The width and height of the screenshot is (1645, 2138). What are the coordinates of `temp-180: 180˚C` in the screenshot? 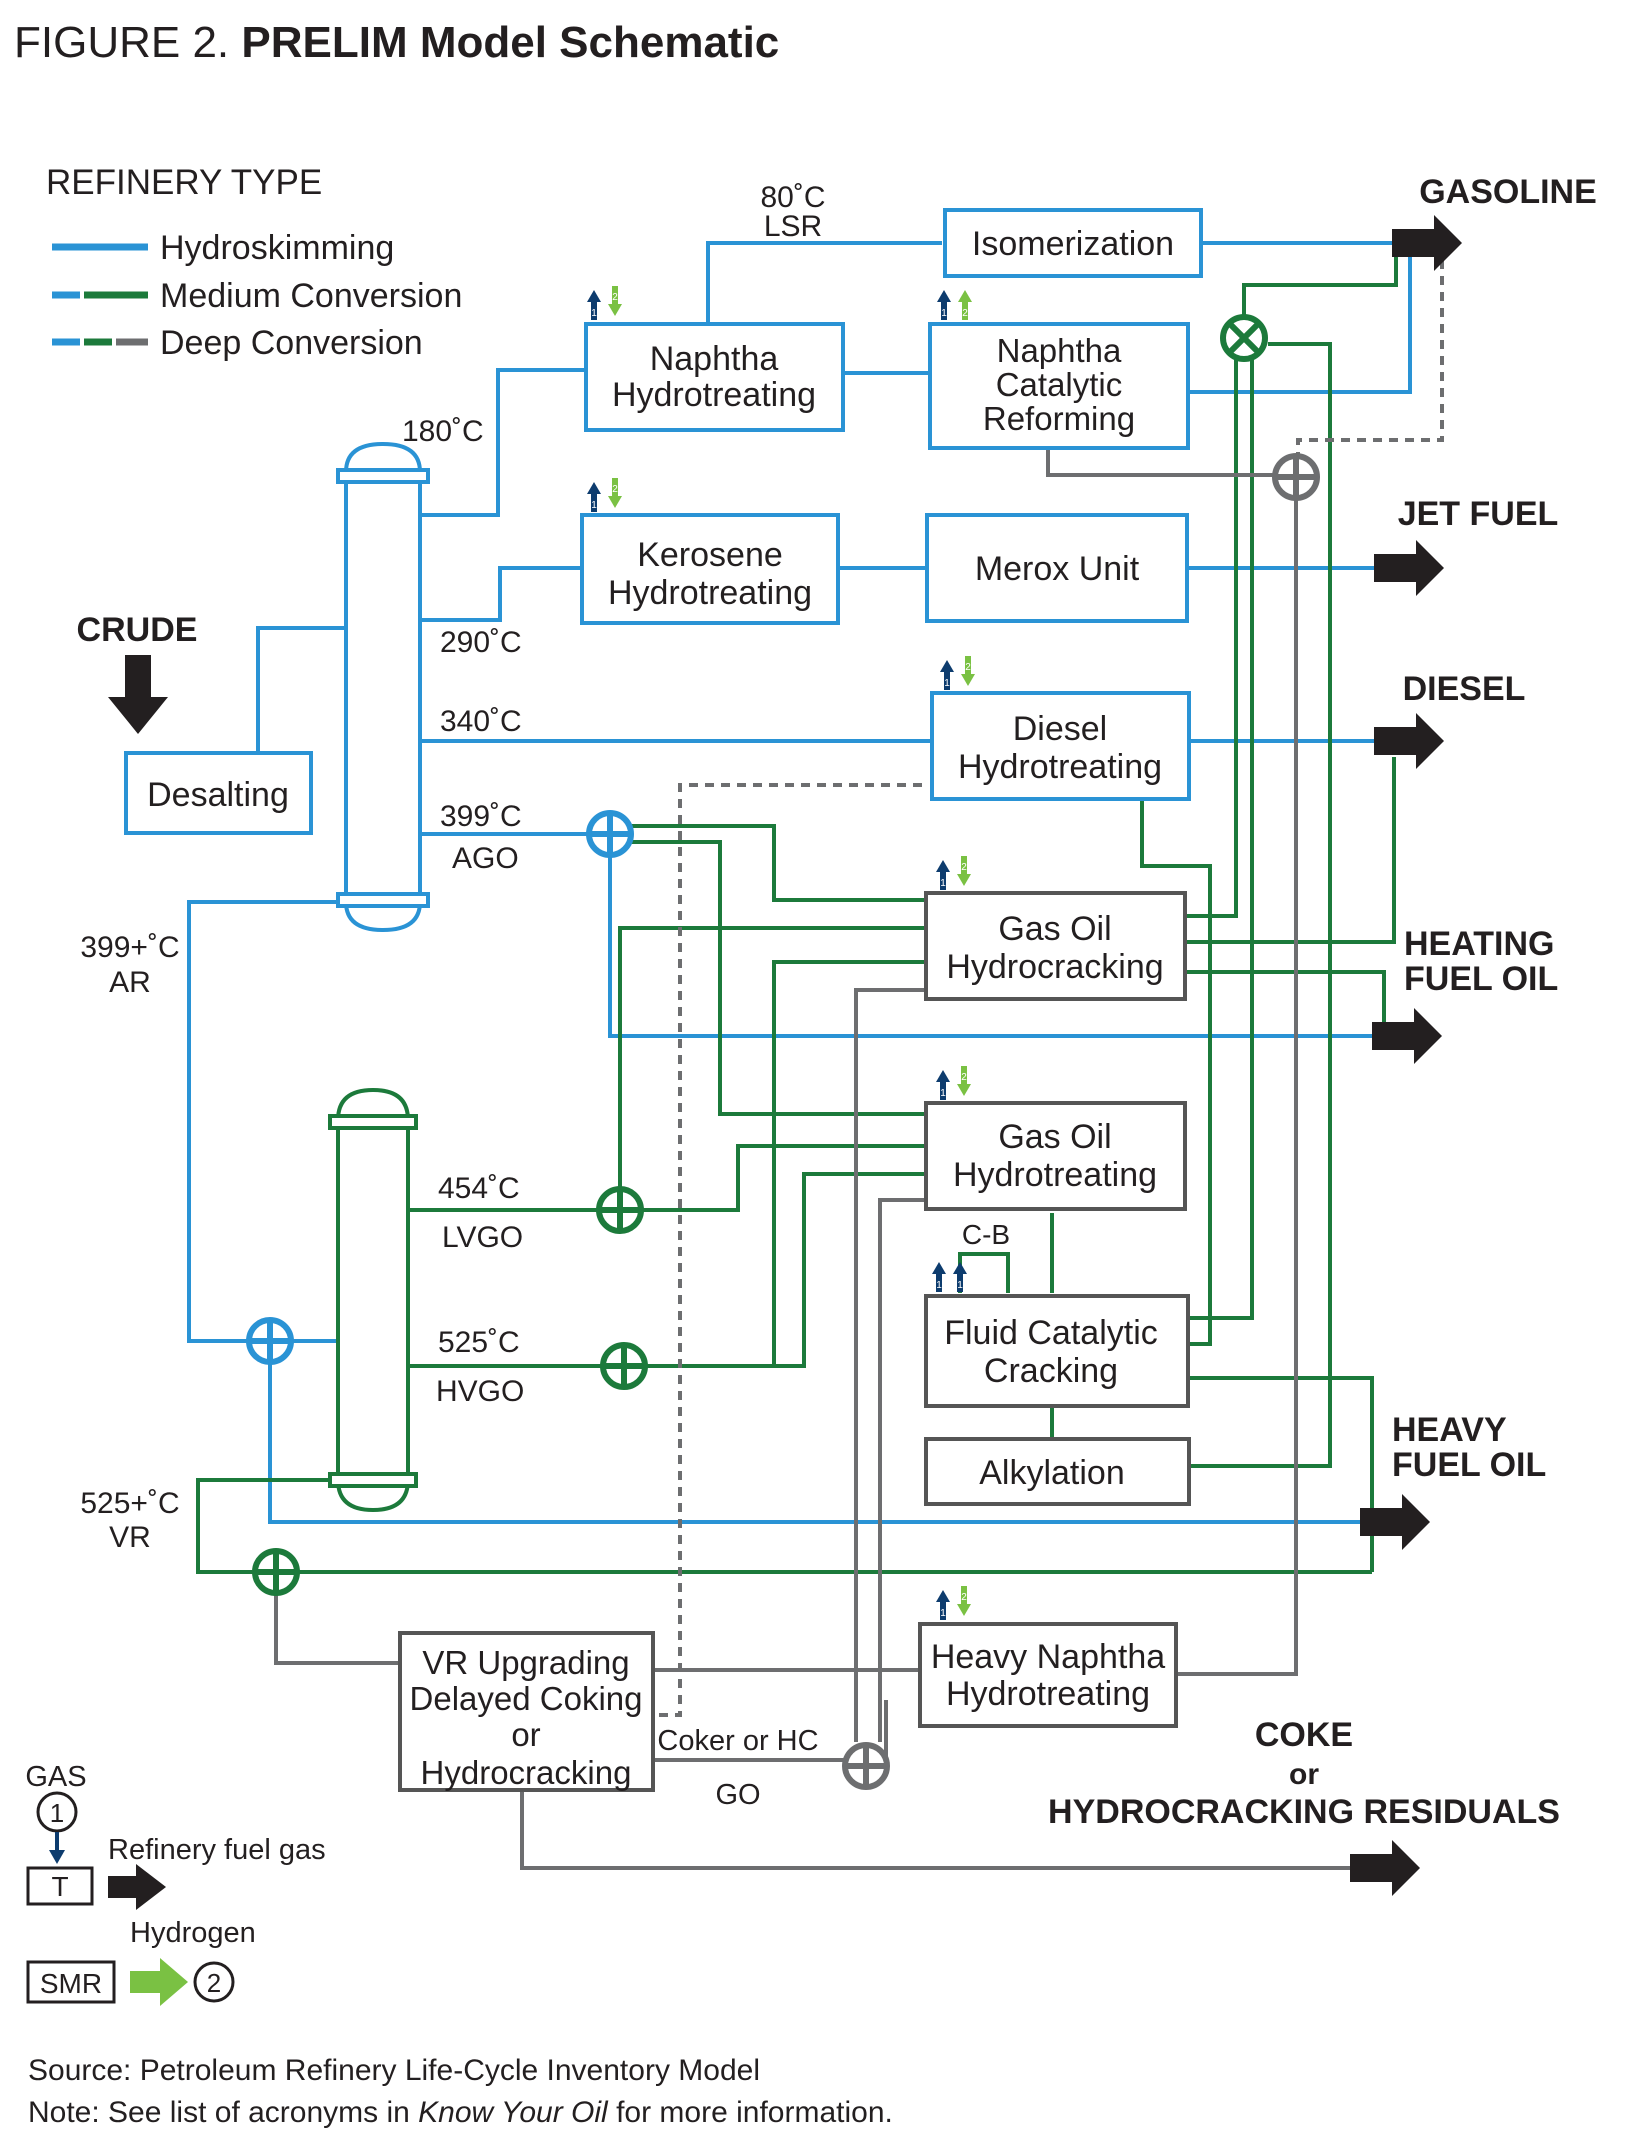 It's located at (443, 431).